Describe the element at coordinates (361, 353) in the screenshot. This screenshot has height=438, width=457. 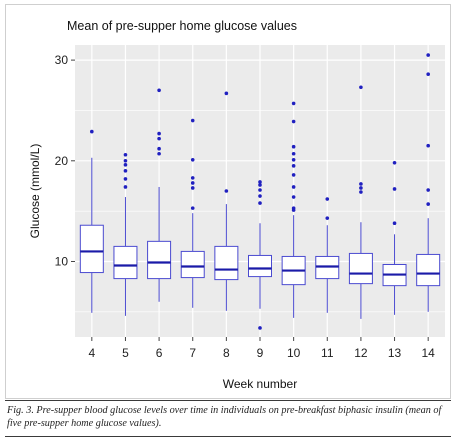
I see `x-tick-label: 12` at that location.